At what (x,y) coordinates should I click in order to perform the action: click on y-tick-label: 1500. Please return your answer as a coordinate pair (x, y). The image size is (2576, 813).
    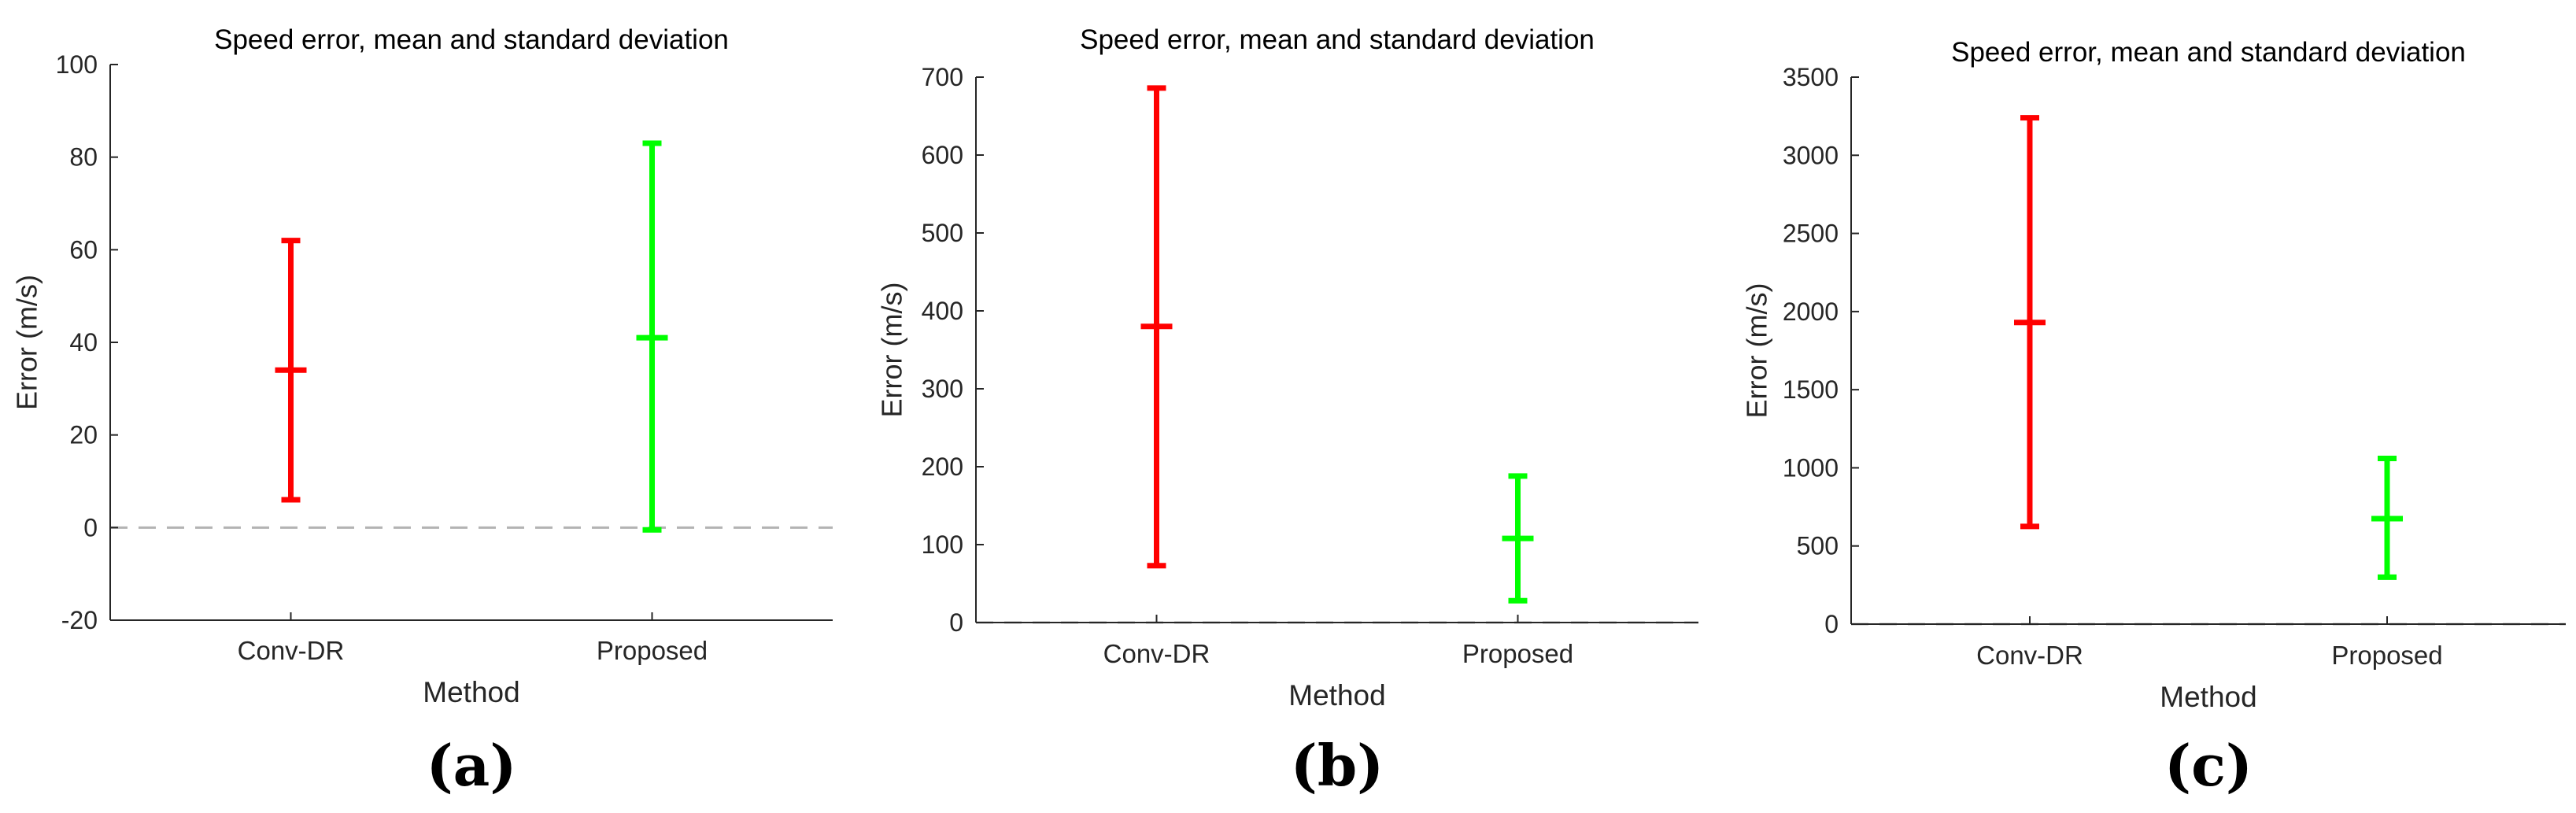
    Looking at the image, I should click on (1811, 389).